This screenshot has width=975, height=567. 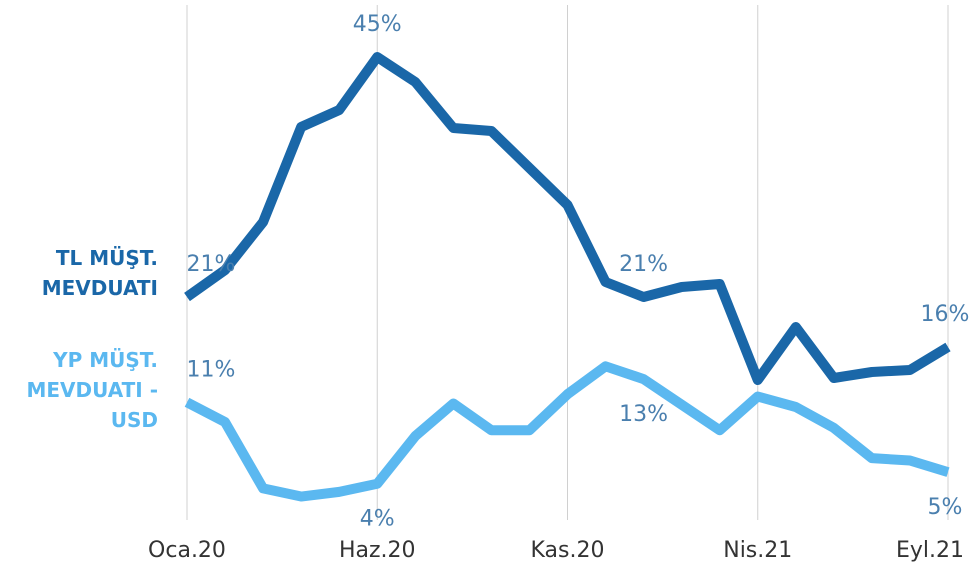 What do you see at coordinates (377, 24) in the screenshot?
I see `data-label: 45%` at bounding box center [377, 24].